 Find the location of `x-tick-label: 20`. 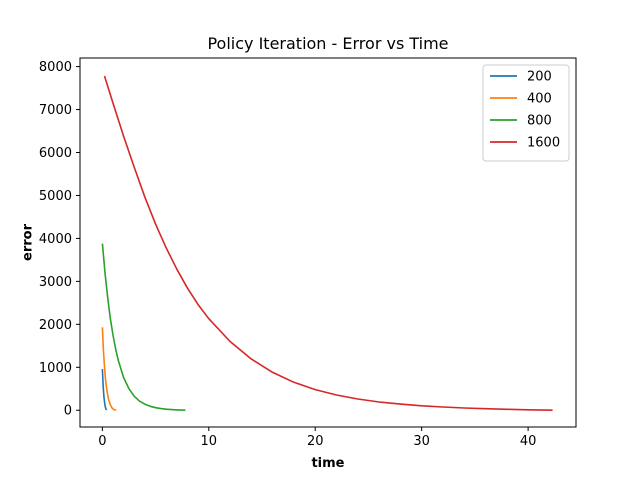

x-tick-label: 20 is located at coordinates (315, 441).